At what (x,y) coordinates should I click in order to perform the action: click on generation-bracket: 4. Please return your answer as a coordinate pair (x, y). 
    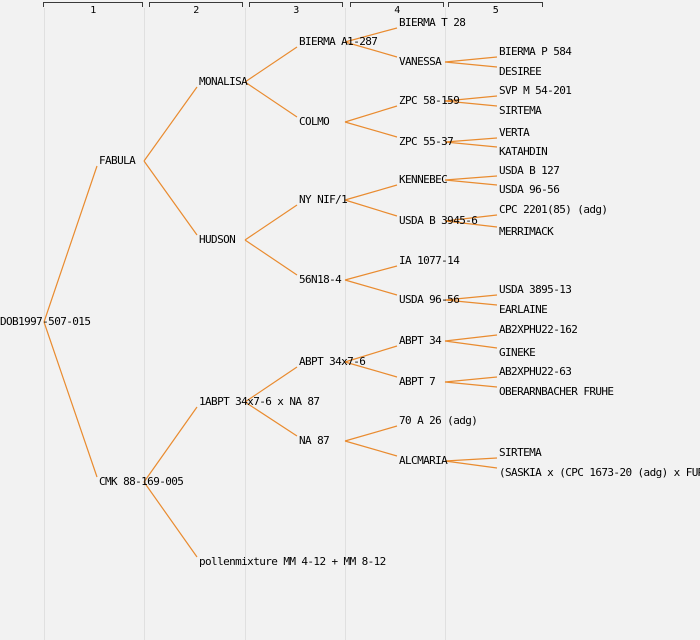
    Looking at the image, I should click on (397, 9).